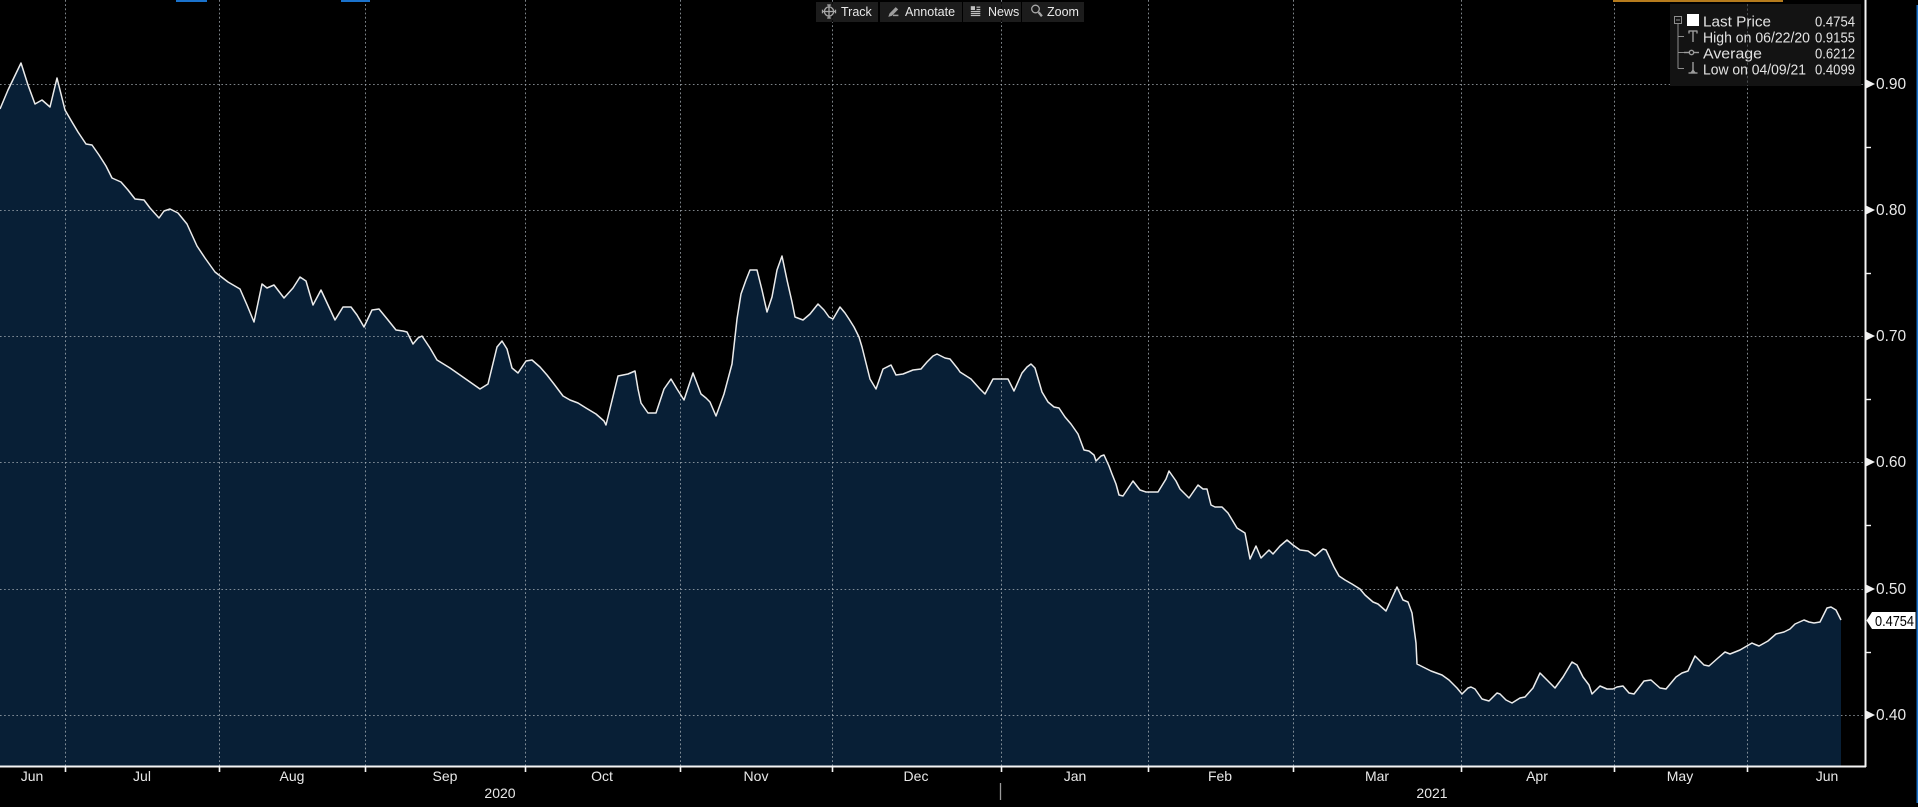 The image size is (1918, 807). Describe the element at coordinates (1891, 715) in the screenshot. I see `svg-text: 0.40` at that location.